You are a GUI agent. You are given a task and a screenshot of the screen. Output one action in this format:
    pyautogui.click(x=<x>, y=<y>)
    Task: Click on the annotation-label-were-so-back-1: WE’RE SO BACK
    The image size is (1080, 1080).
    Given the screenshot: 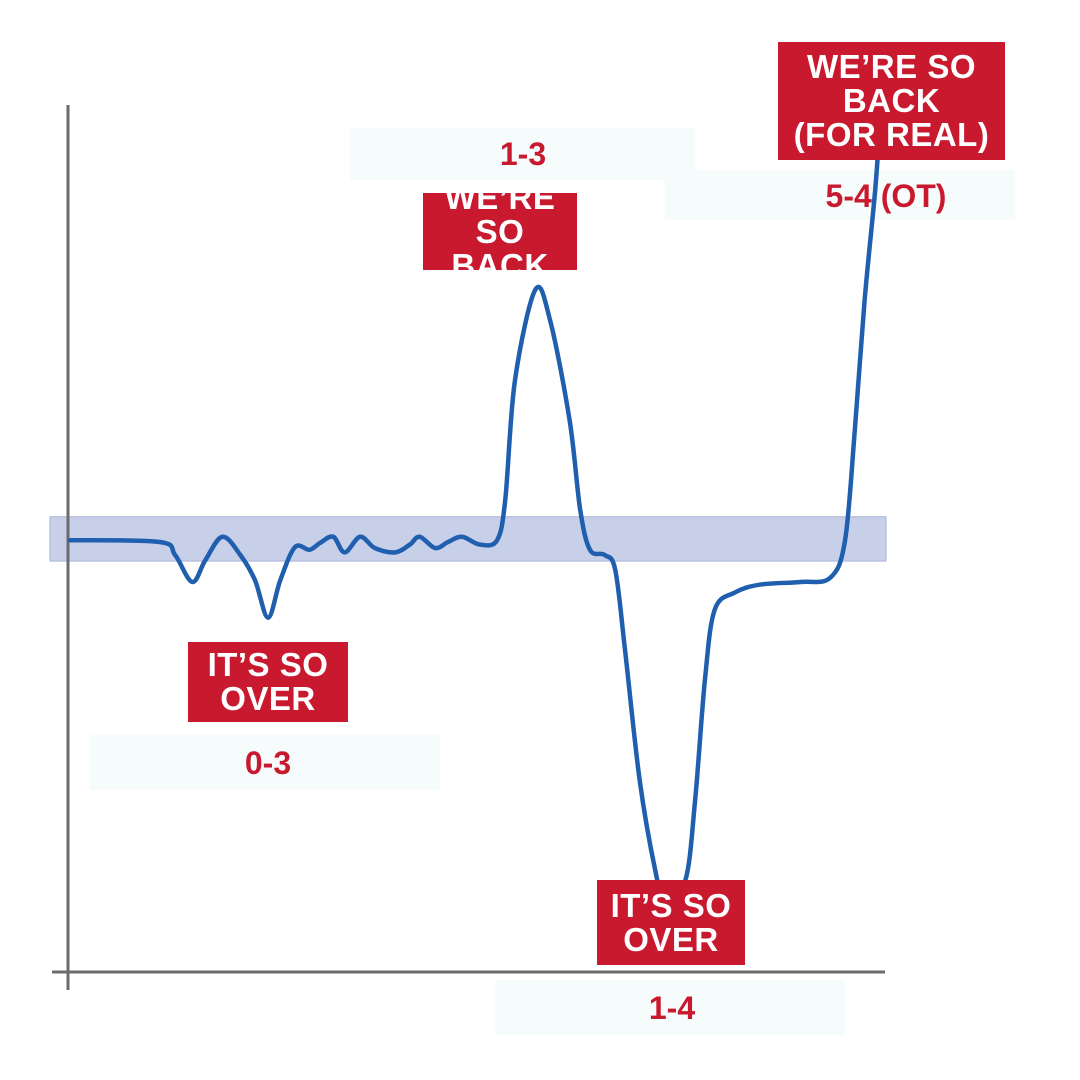 What is the action you would take?
    pyautogui.click(x=500, y=231)
    